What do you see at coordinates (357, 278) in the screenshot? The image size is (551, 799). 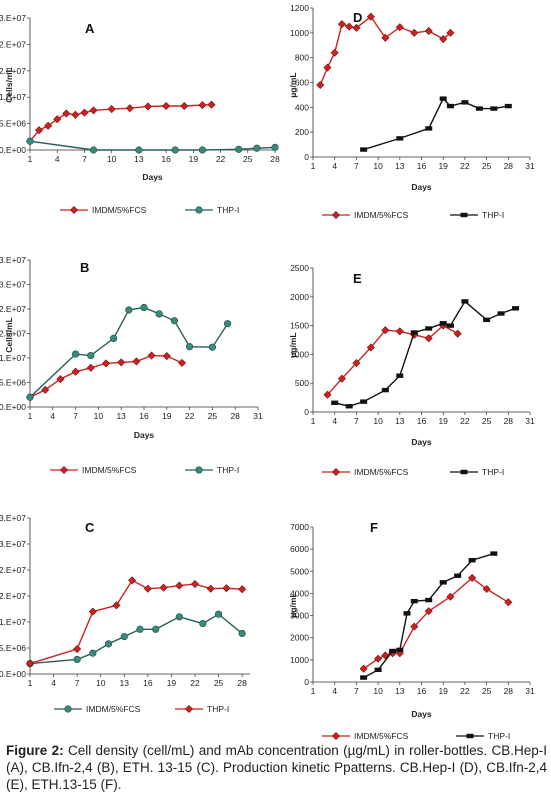 I see `panel-label: E` at bounding box center [357, 278].